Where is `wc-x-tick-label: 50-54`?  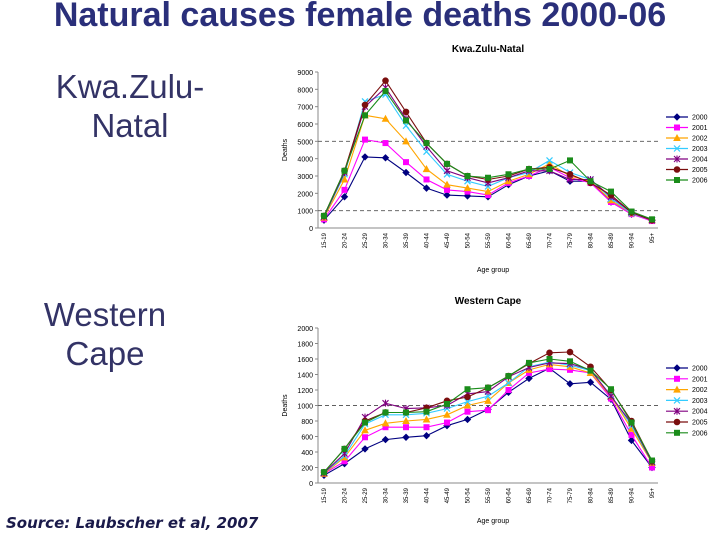 wc-x-tick-label: 50-54 is located at coordinates (469, 495).